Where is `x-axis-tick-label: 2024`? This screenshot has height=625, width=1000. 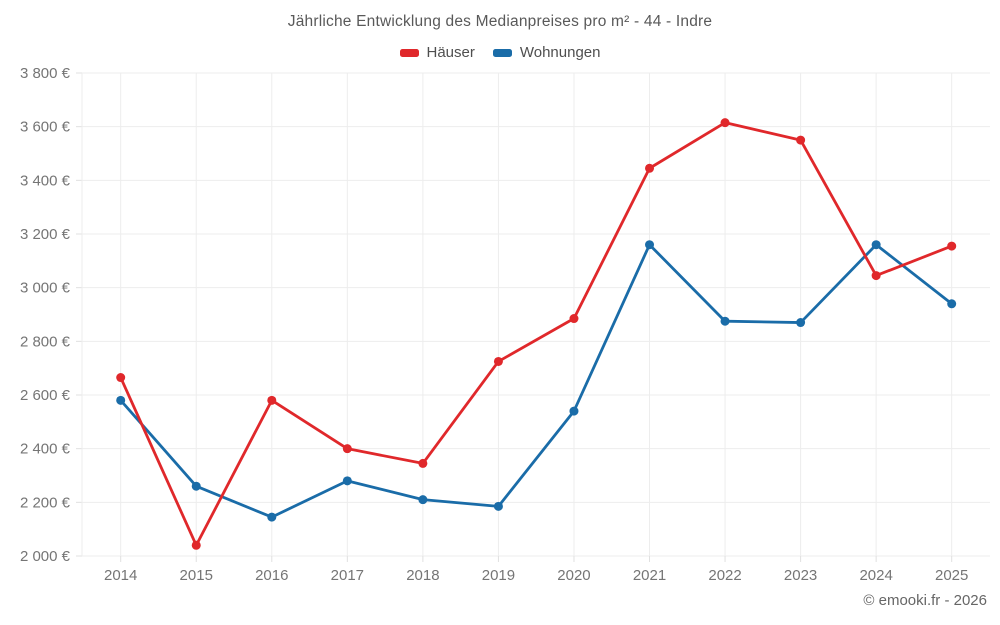 x-axis-tick-label: 2024 is located at coordinates (875, 575).